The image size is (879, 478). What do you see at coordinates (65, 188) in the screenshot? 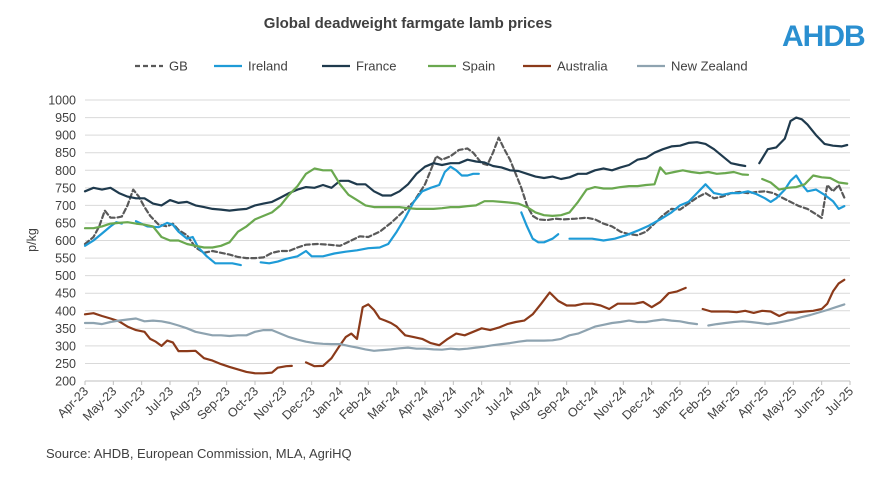
I see `y-tick-label: 750` at bounding box center [65, 188].